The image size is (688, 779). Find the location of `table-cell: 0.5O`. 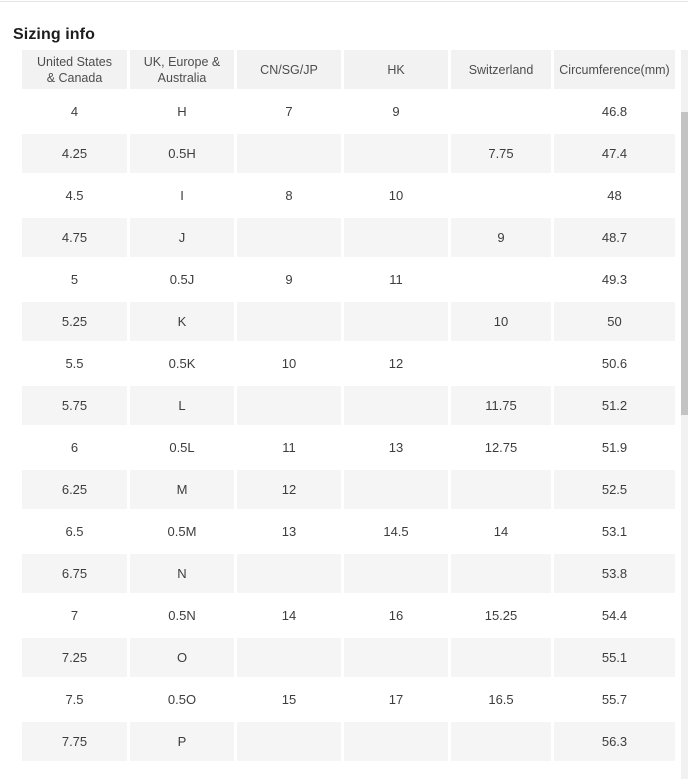

table-cell: 0.5O is located at coordinates (182, 699).